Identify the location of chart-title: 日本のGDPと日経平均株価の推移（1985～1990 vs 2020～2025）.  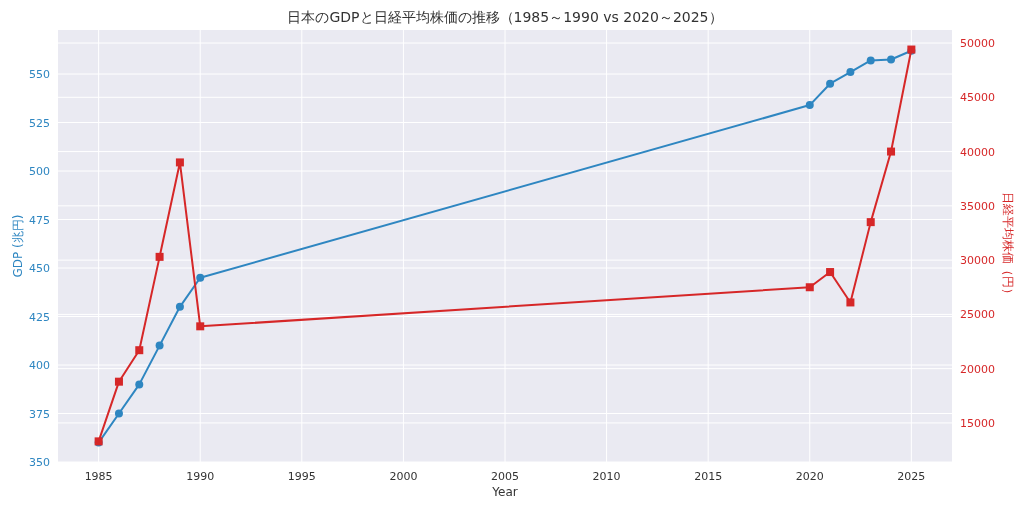
(505, 17).